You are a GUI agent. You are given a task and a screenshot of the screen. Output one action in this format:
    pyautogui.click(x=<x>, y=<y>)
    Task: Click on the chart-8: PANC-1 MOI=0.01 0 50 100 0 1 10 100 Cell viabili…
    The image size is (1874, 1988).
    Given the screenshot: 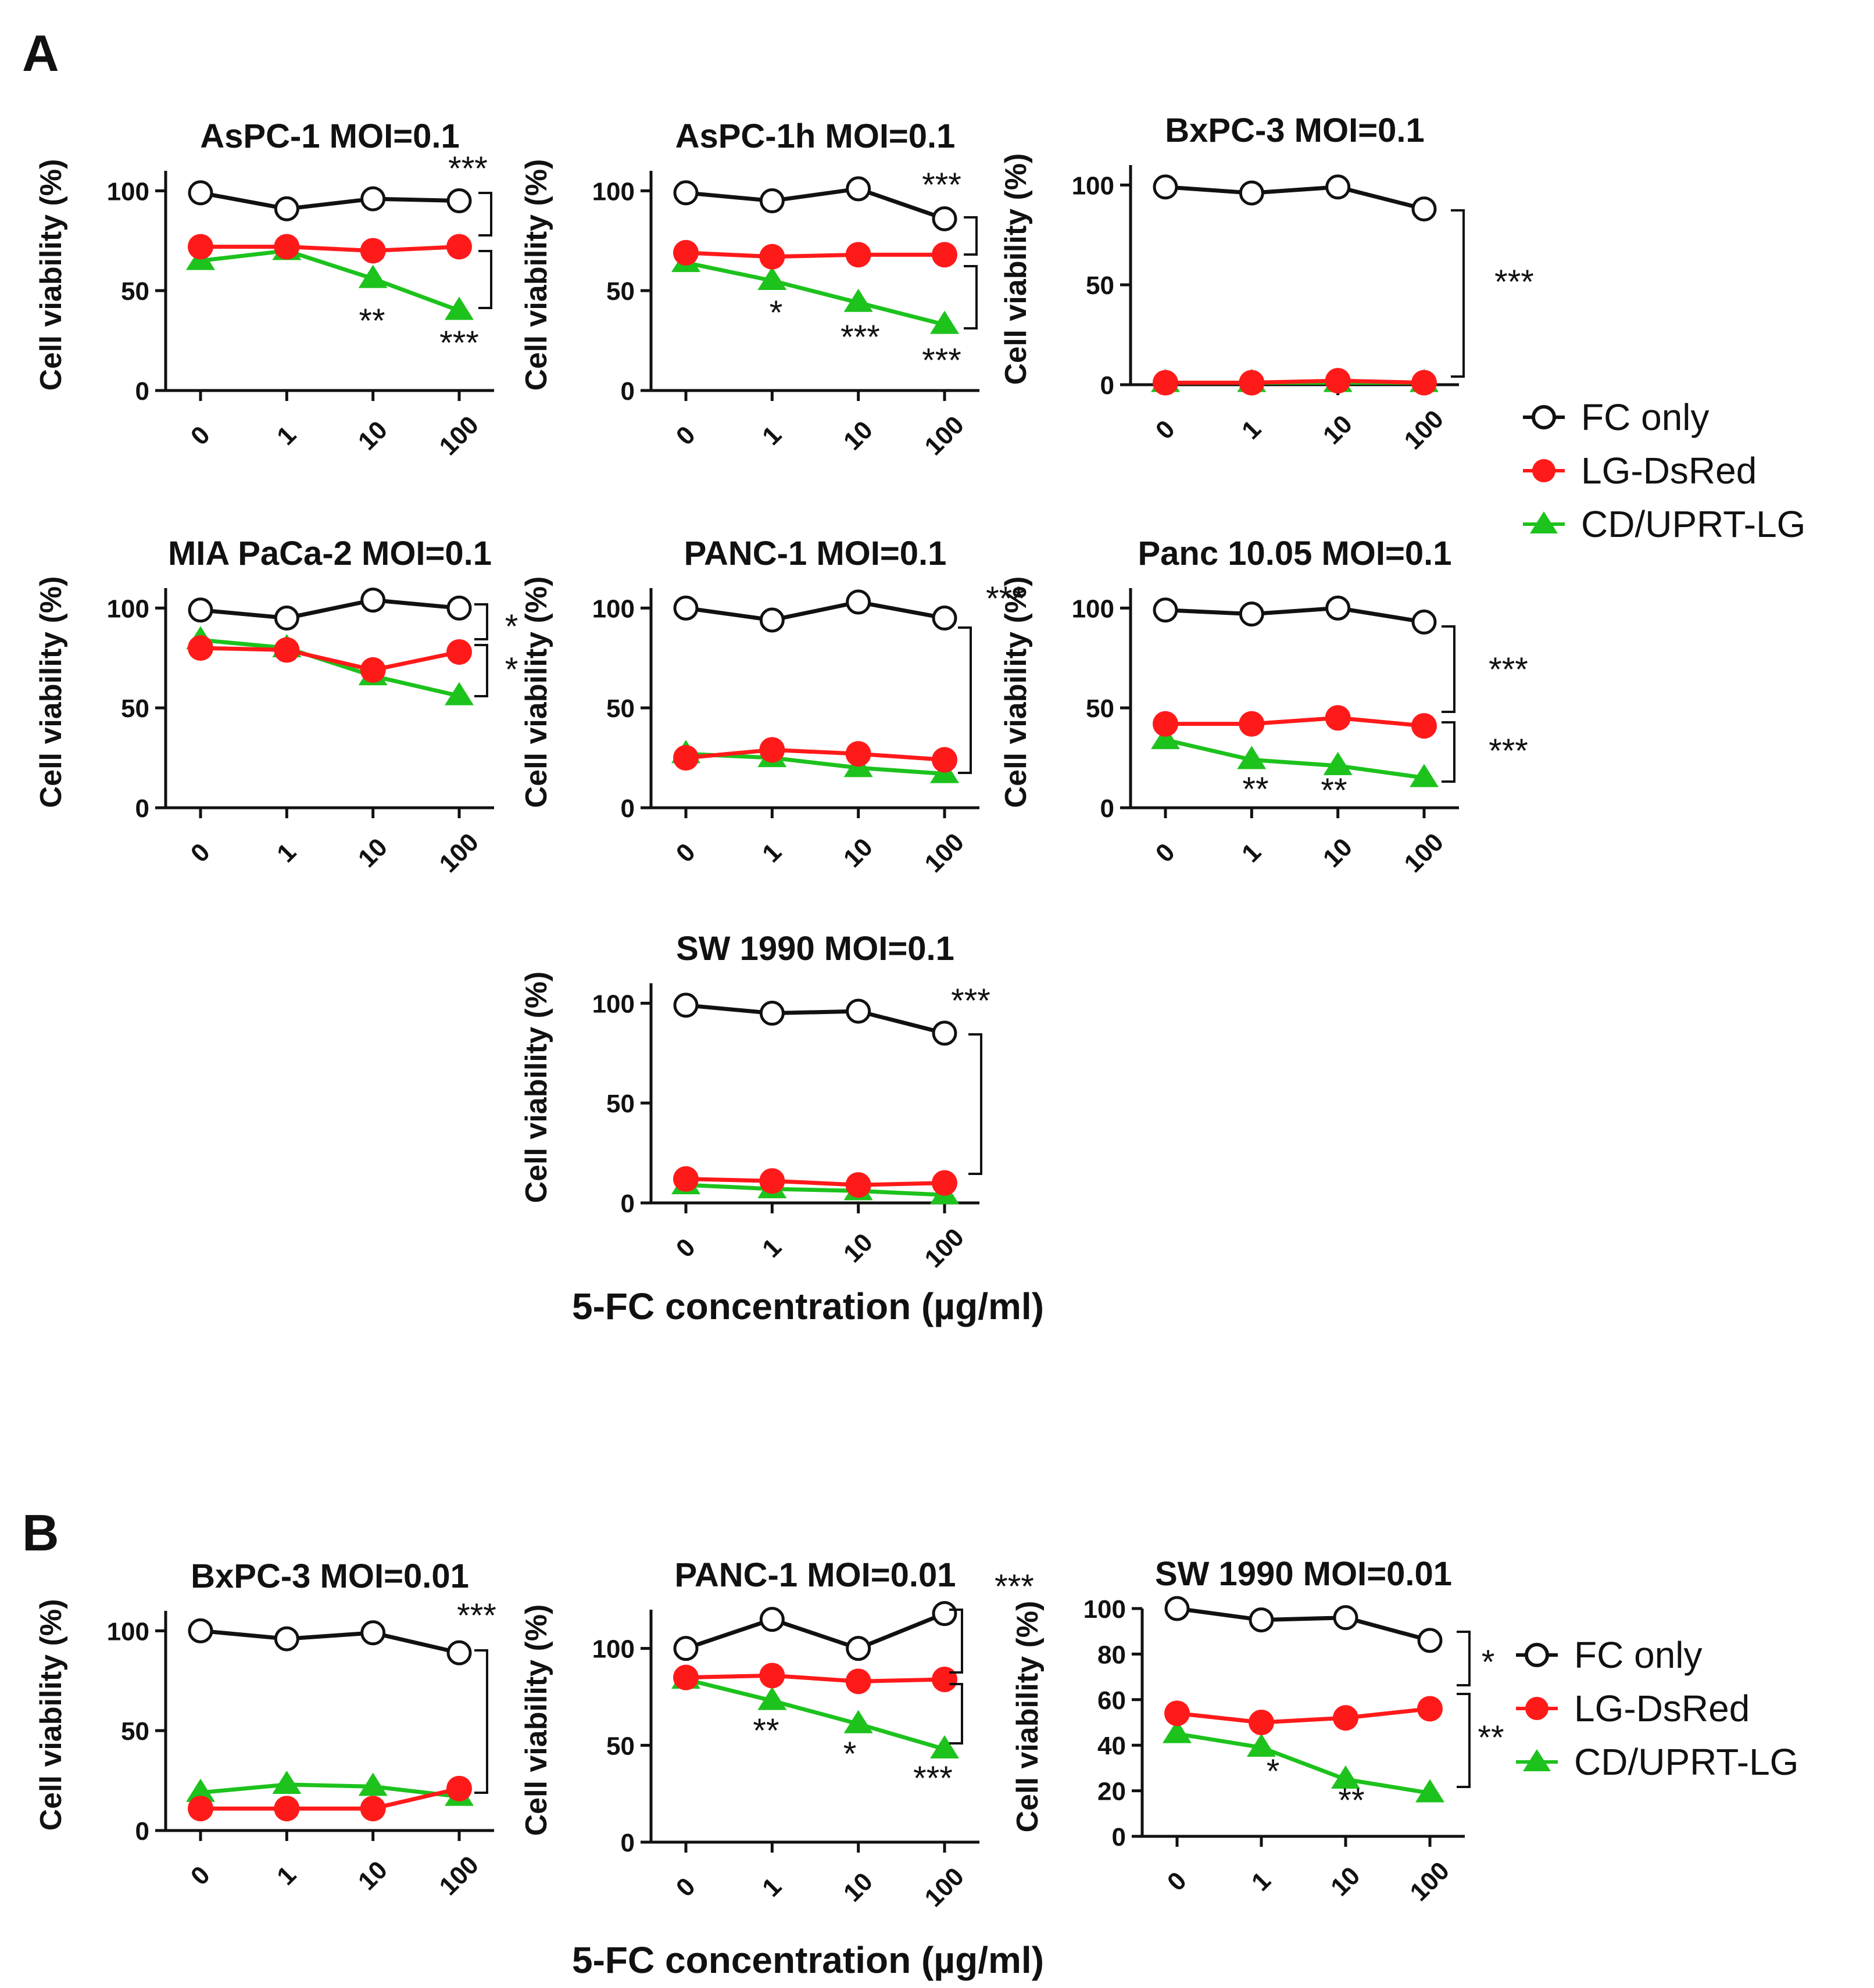 What is the action you would take?
    pyautogui.click(x=777, y=1734)
    